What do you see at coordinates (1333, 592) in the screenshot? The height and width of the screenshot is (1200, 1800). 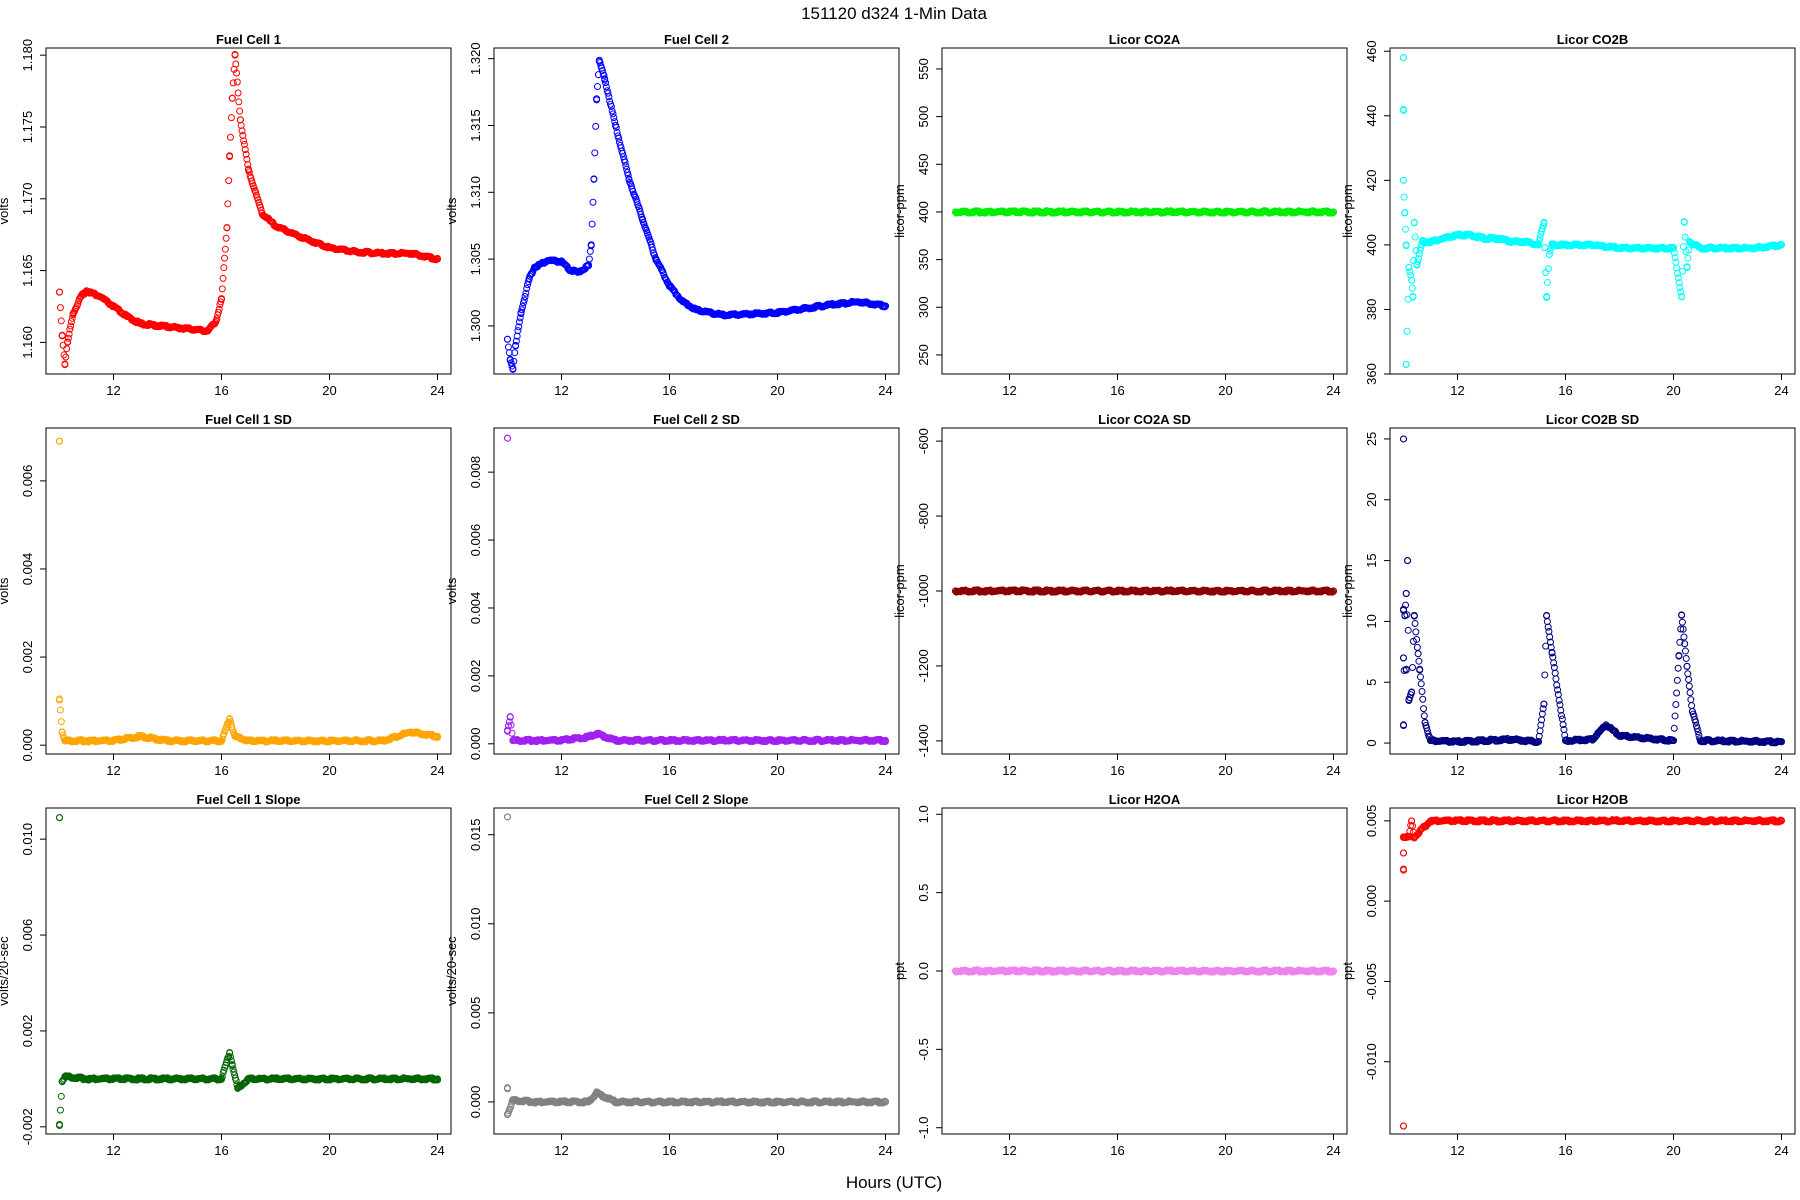 I see `chart-7-point` at bounding box center [1333, 592].